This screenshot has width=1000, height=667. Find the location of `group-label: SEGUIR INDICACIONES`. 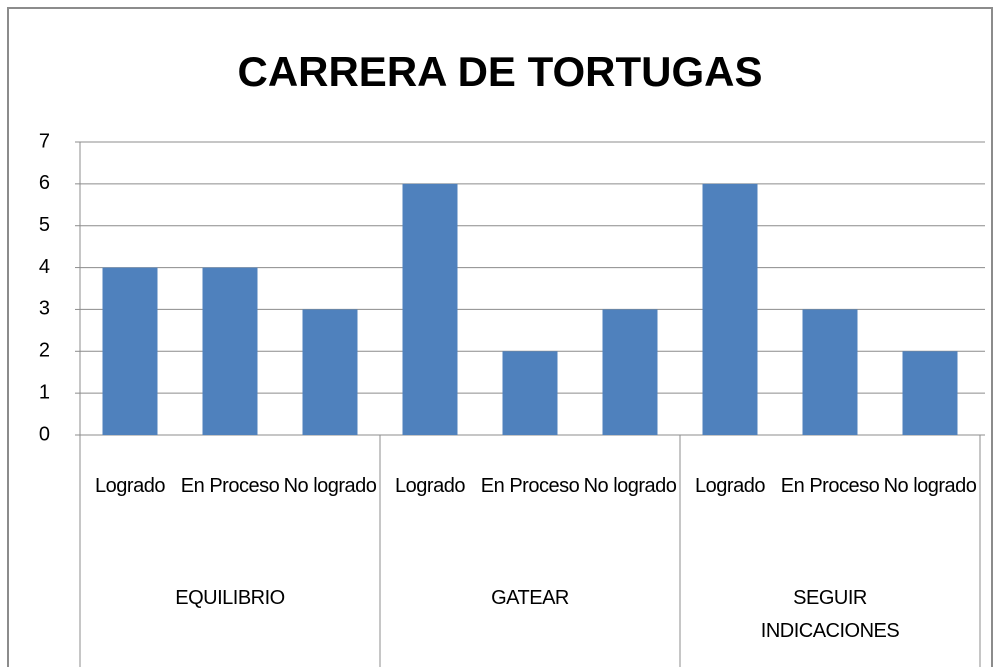

group-label: SEGUIR INDICACIONES is located at coordinates (830, 614).